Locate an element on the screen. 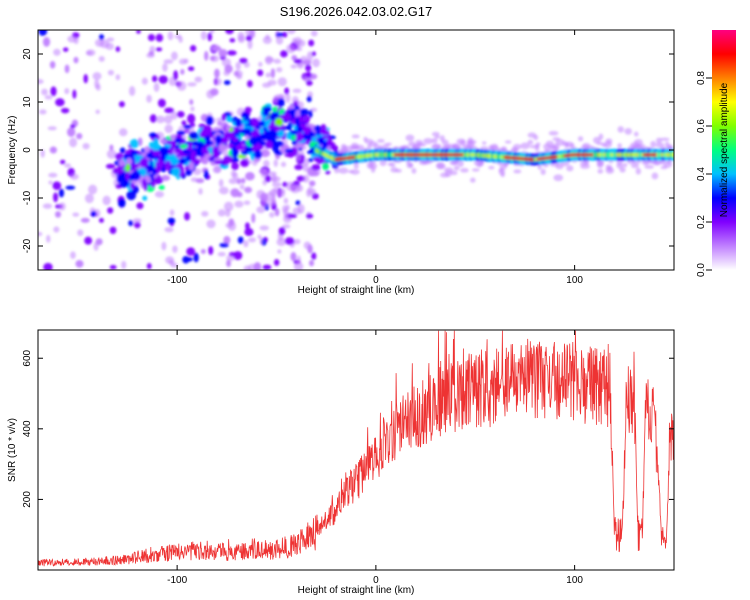  y-tick-label: 20 is located at coordinates (27, 54).